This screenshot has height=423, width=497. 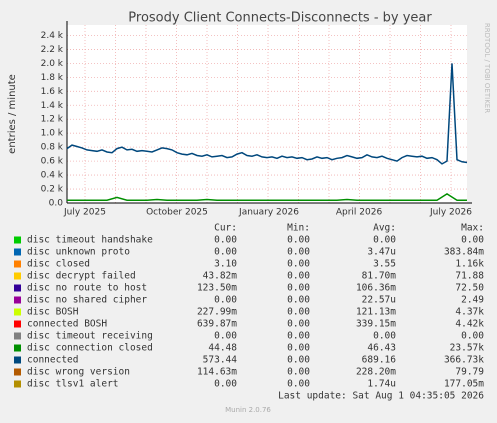 What do you see at coordinates (384, 228) in the screenshot?
I see `legend-header: Avg:` at bounding box center [384, 228].